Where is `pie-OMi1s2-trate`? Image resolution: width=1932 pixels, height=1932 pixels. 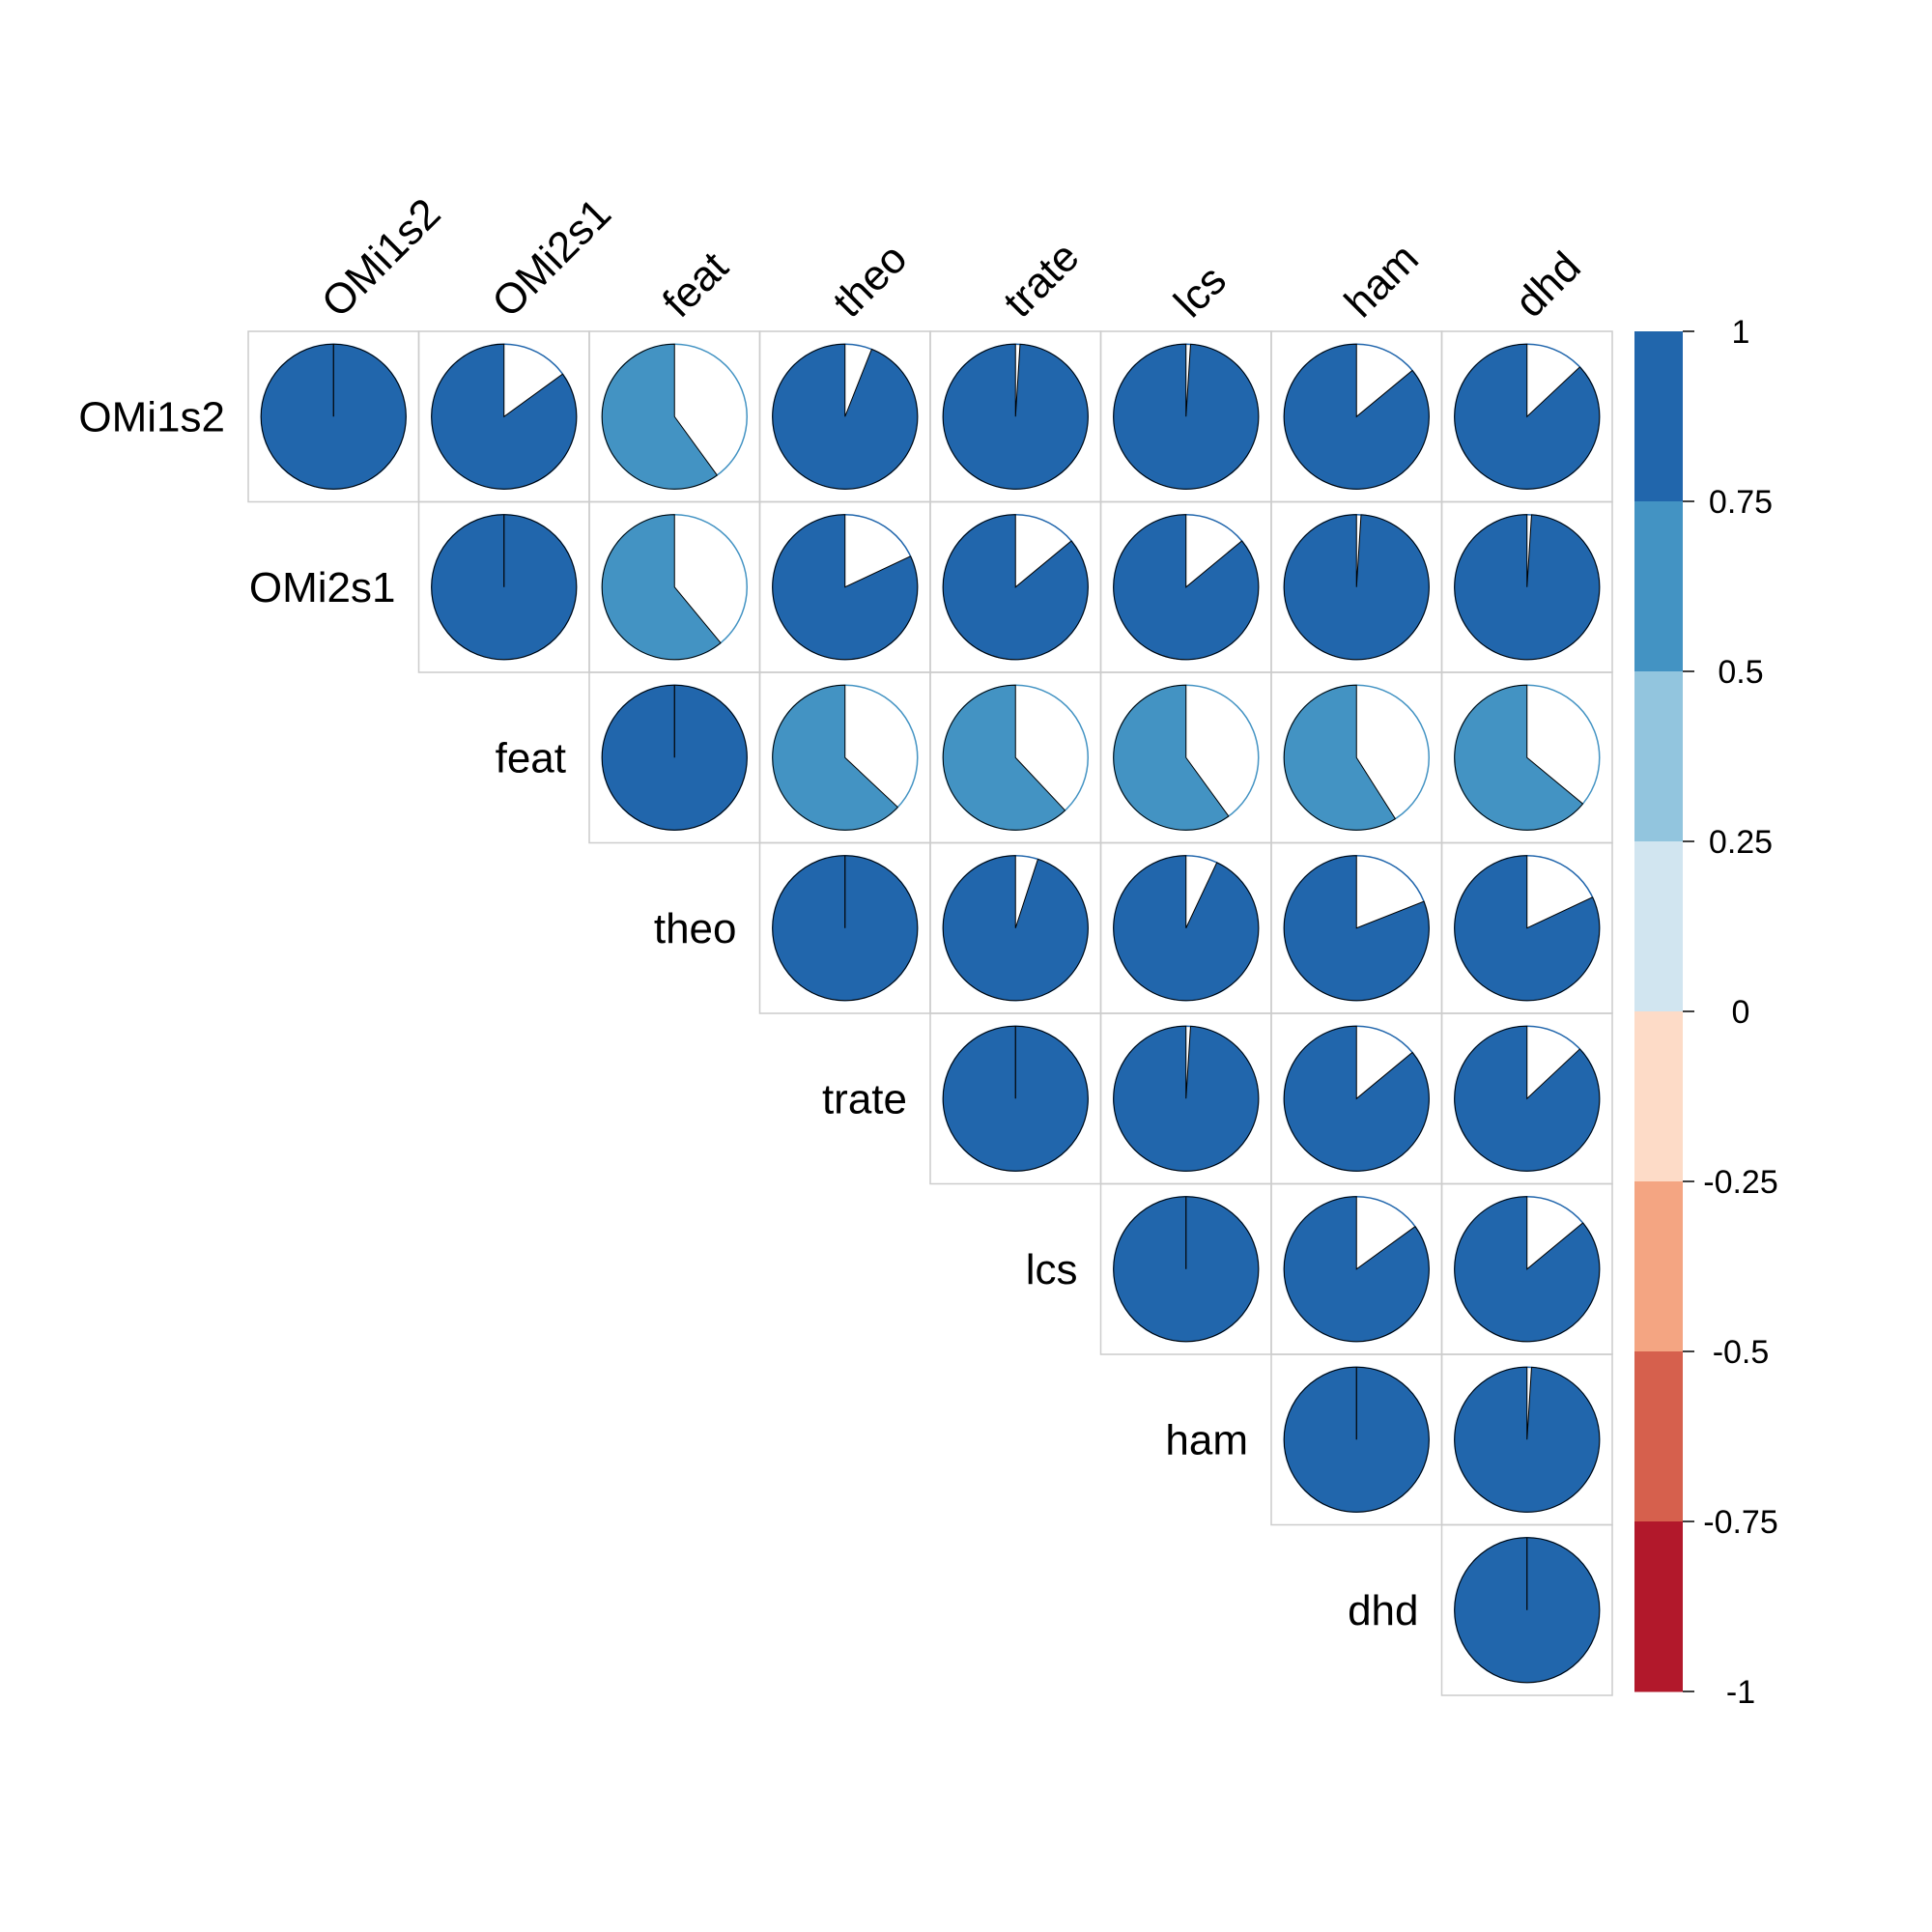
pie-OMi1s2-trate is located at coordinates (1015, 416).